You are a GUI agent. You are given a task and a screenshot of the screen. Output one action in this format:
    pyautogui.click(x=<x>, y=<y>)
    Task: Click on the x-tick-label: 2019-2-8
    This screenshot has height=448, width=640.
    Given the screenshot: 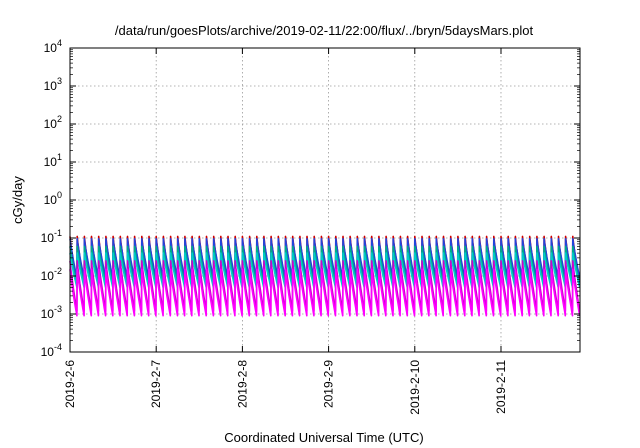 What is the action you would take?
    pyautogui.click(x=242, y=384)
    